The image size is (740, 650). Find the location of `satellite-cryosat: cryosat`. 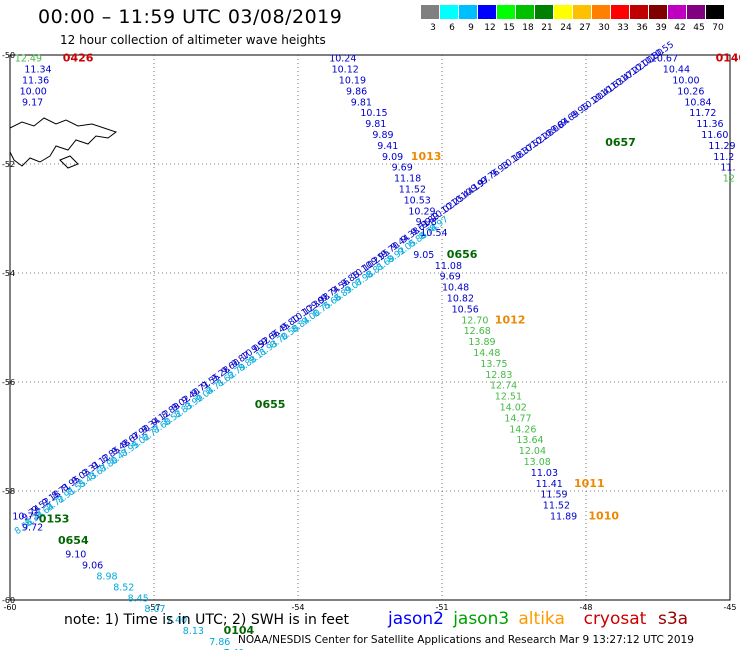

satellite-cryosat: cryosat is located at coordinates (615, 619).